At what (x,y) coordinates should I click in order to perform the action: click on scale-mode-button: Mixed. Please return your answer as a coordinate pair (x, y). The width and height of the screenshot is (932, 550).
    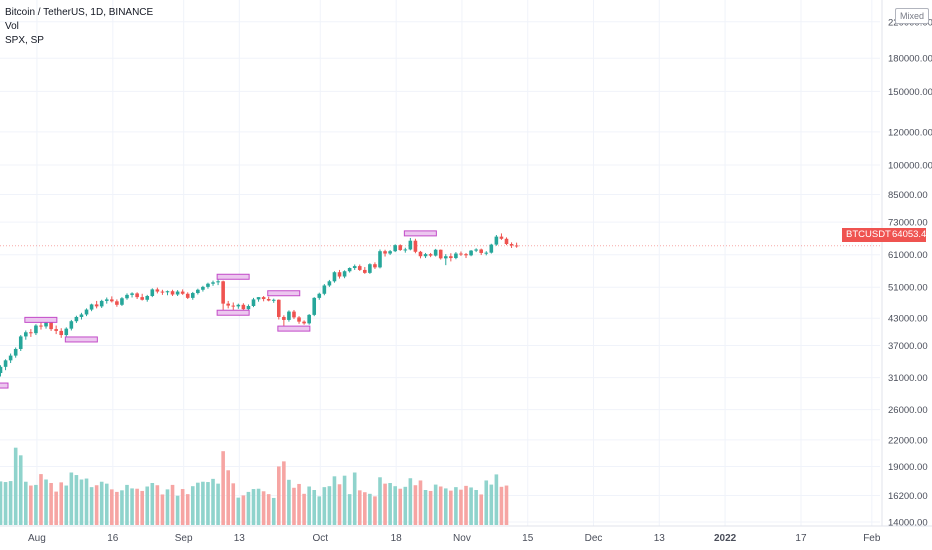
    Looking at the image, I should click on (912, 16).